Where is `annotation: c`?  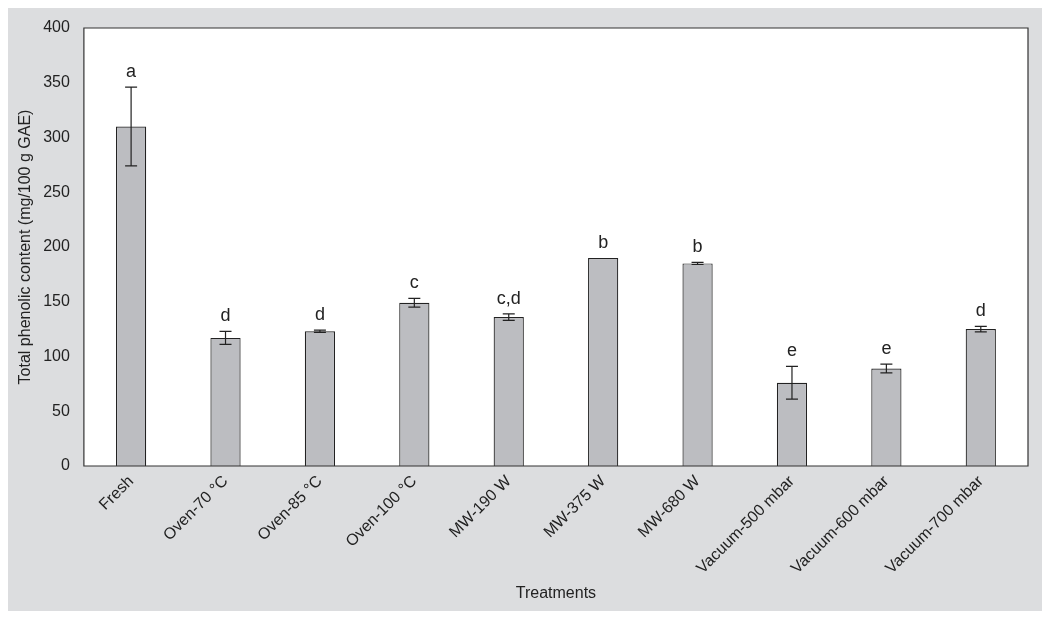
annotation: c is located at coordinates (414, 282).